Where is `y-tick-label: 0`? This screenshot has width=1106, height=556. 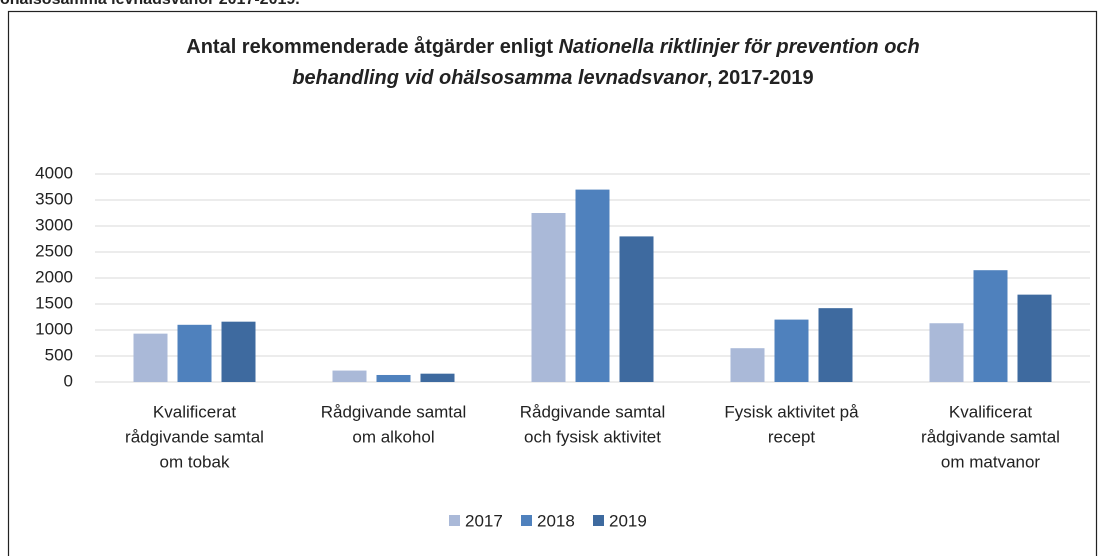 y-tick-label: 0 is located at coordinates (68, 380).